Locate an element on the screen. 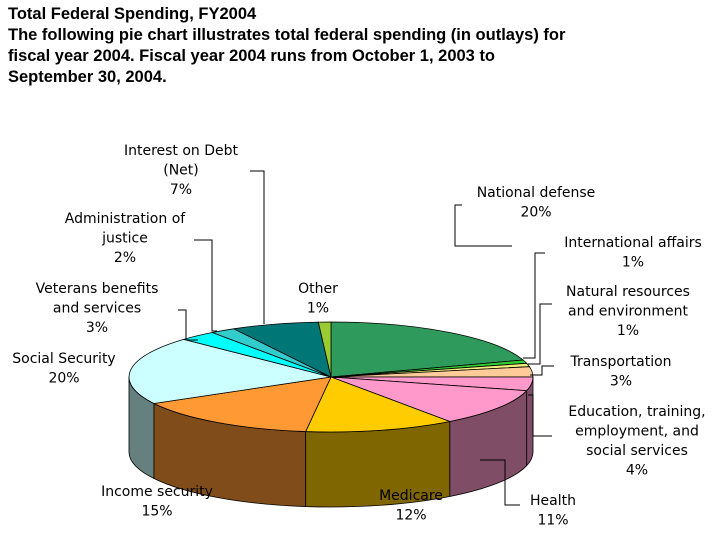  slice-label-percent: 12% is located at coordinates (410, 516).